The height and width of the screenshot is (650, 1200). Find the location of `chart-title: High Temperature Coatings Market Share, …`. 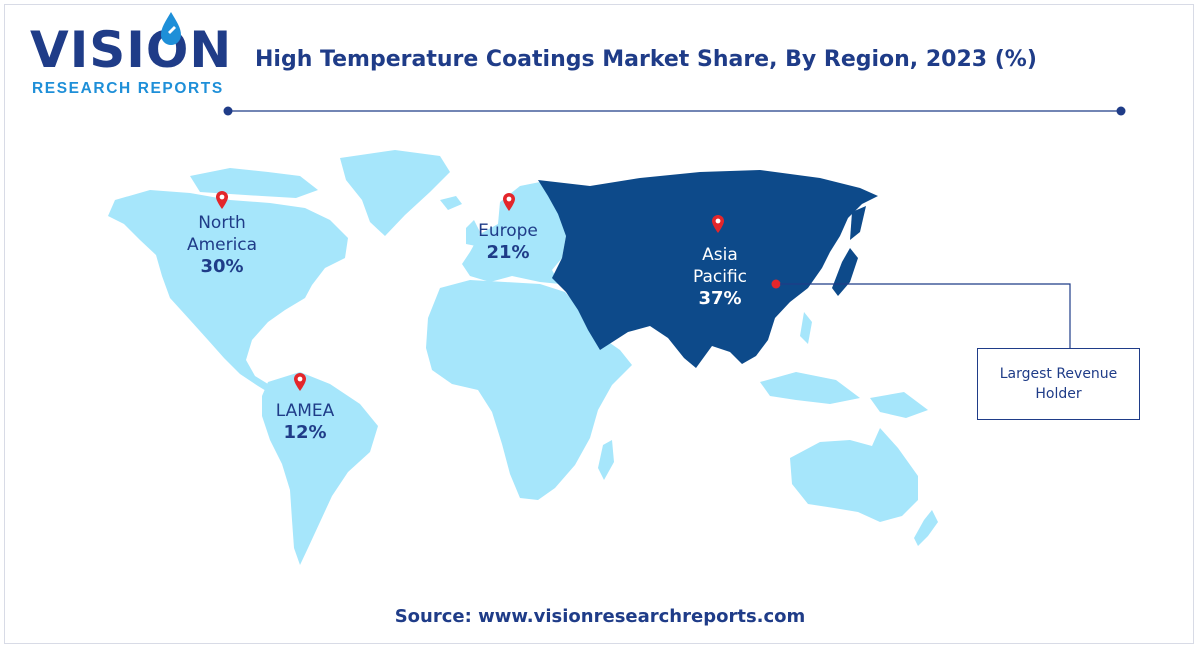

chart-title: High Temperature Coatings Market Share, … is located at coordinates (646, 59).